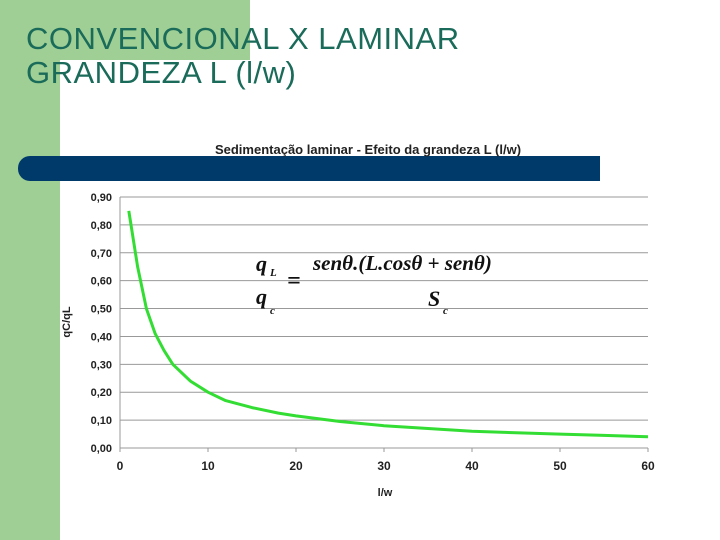  What do you see at coordinates (273, 273) in the screenshot?
I see `formula-lhs-numerator-sub: L` at bounding box center [273, 273].